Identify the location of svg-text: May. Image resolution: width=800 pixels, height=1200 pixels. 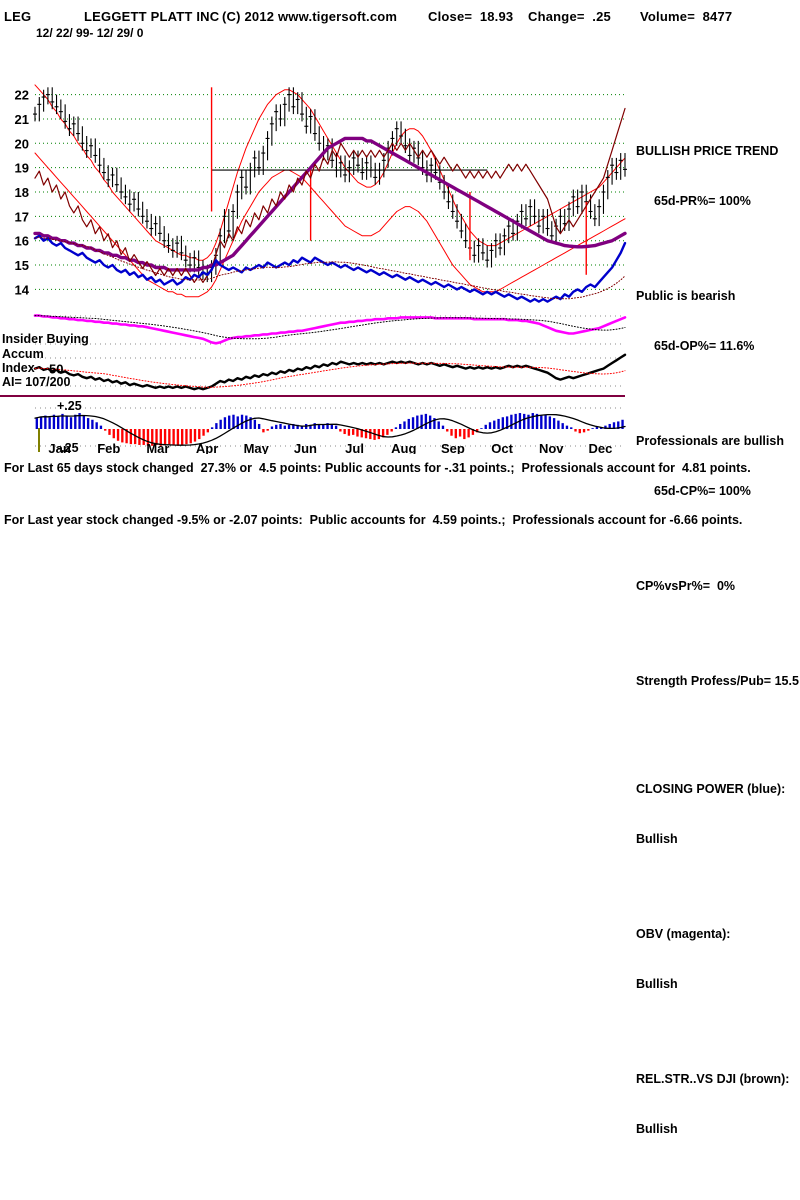
(257, 447).